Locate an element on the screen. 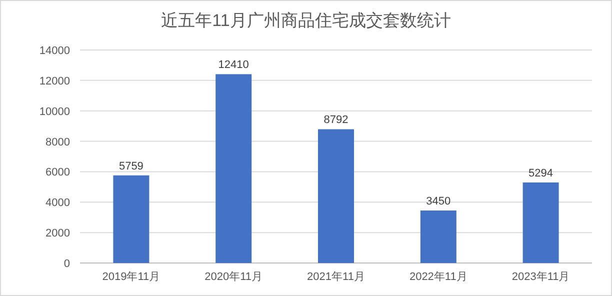  x-tick-label: 2020年11月 is located at coordinates (233, 277).